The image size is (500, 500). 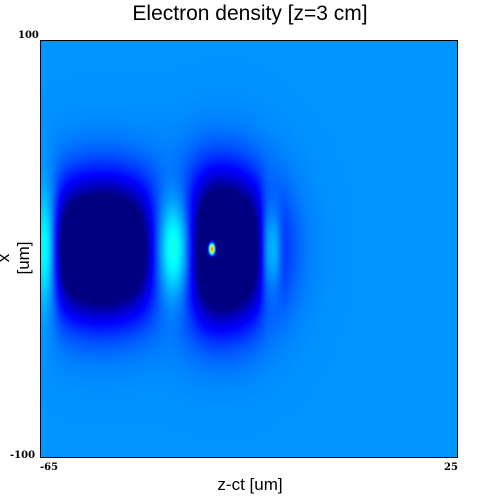 What do you see at coordinates (250, 13) in the screenshot?
I see `chart-title: Electron density [z=3 cm]` at bounding box center [250, 13].